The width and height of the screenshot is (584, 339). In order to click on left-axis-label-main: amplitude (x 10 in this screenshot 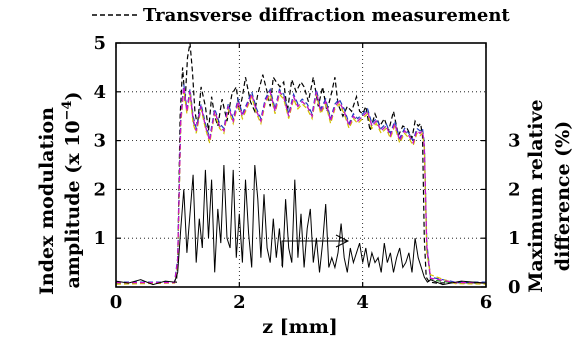, I will do `click(73, 204)`.